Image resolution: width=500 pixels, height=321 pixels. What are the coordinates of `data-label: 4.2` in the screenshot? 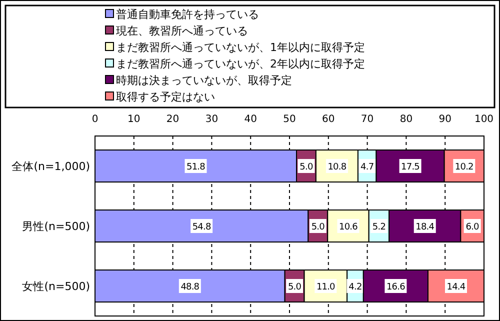 It's located at (355, 287).